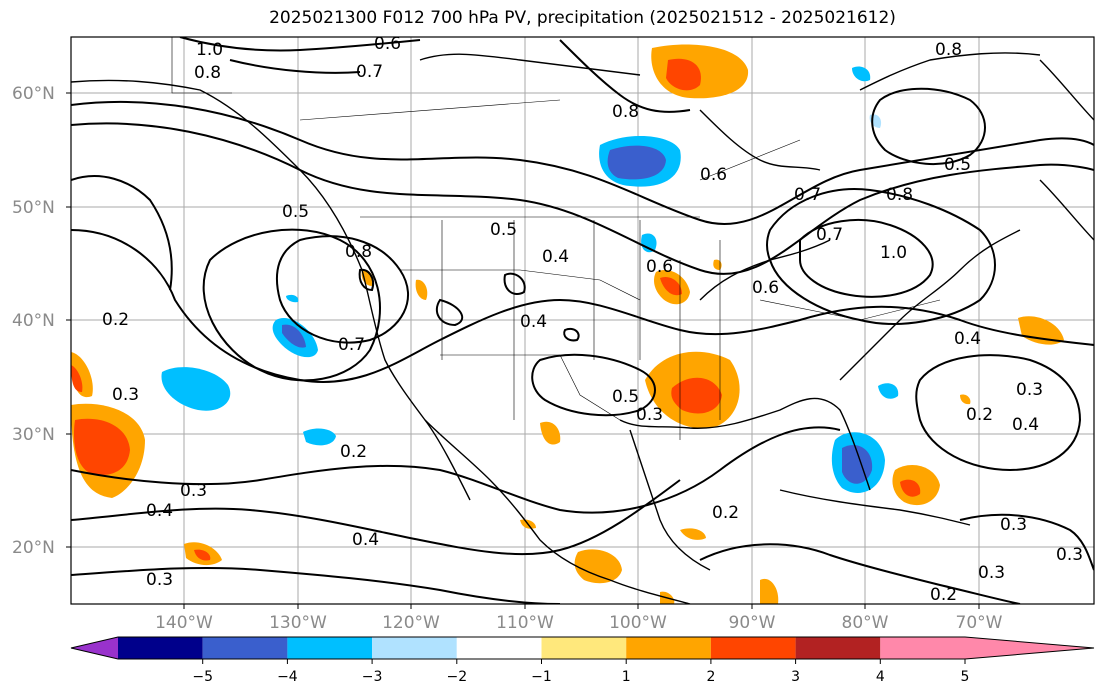 Image resolution: width=1105 pixels, height=698 pixels. I want to click on colorbar-tick: −5, so click(202, 677).